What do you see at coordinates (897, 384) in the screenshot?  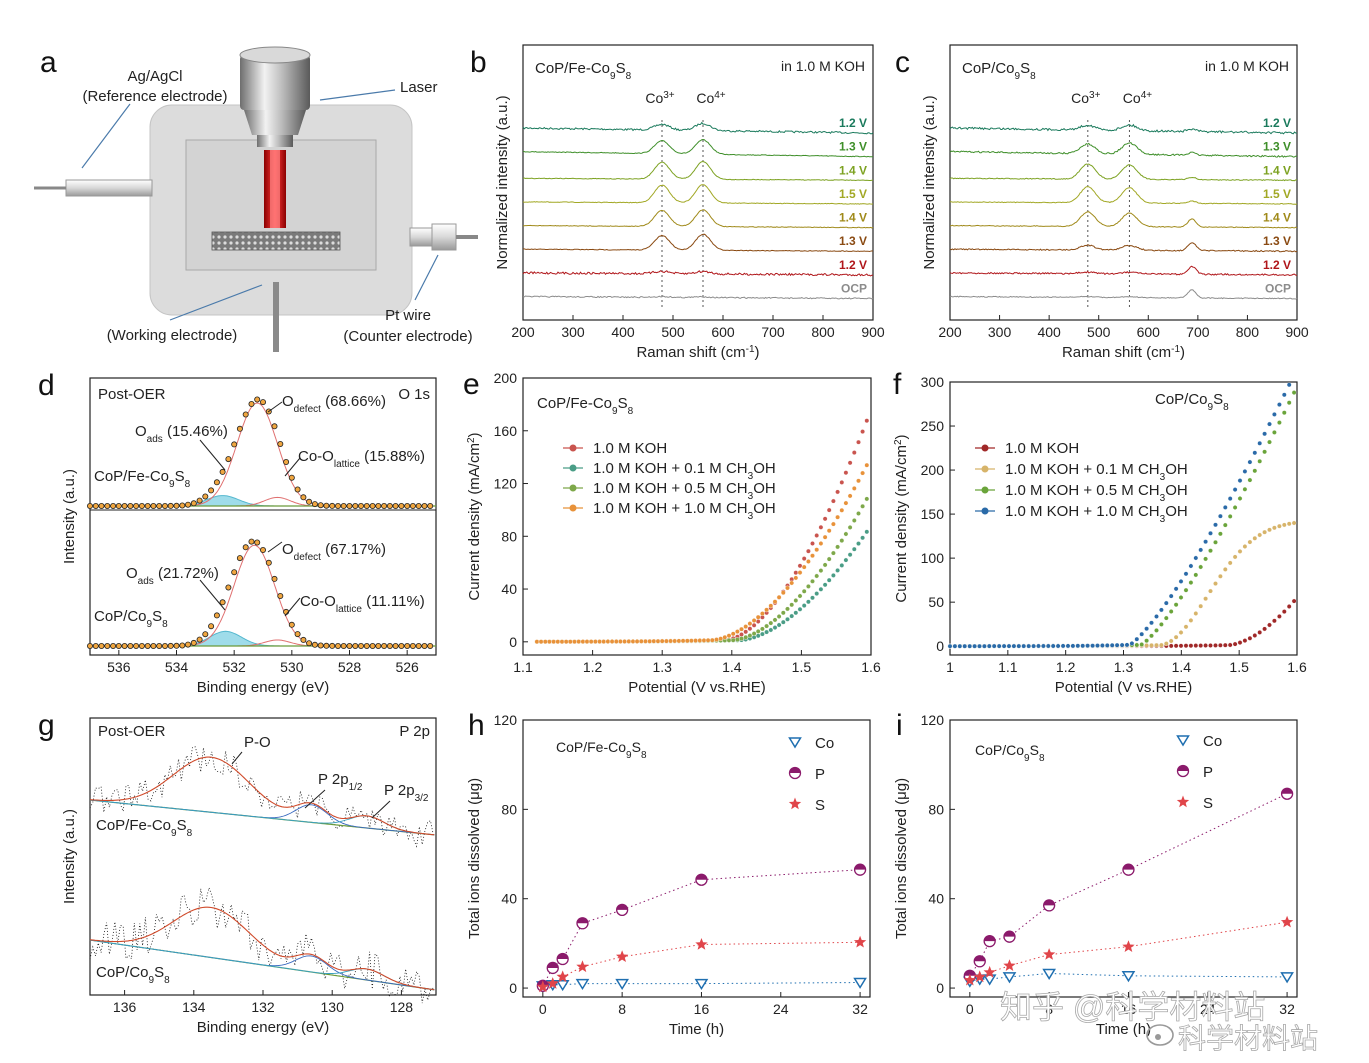 I see `panel-f-label: f` at bounding box center [897, 384].